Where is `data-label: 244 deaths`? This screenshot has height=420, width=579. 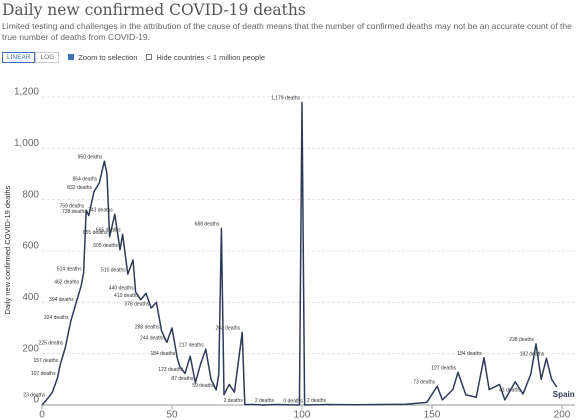
data-label: 244 deaths is located at coordinates (152, 339).